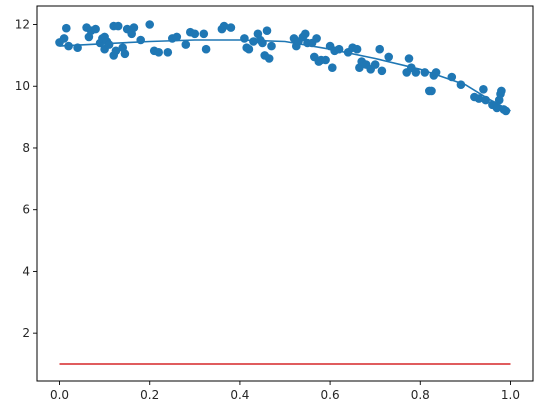 This screenshot has height=413, width=543. I want to click on x-tick-label: 0.8, so click(420, 395).